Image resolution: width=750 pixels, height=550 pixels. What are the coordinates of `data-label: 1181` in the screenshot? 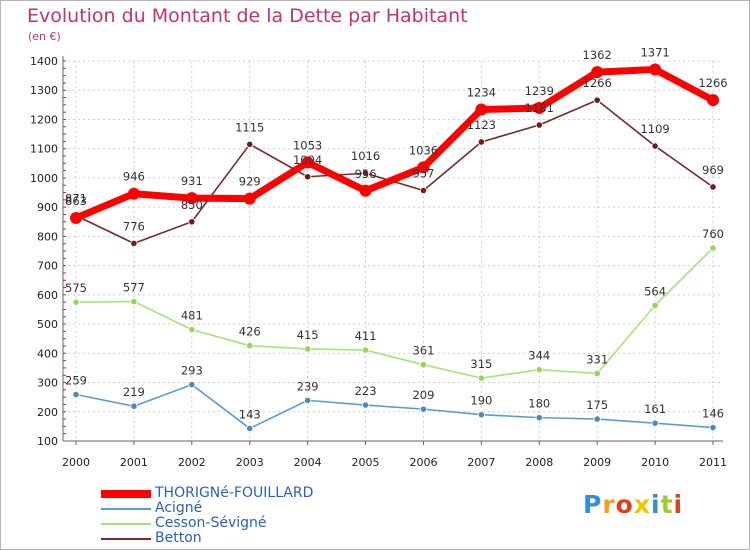 It's located at (539, 108).